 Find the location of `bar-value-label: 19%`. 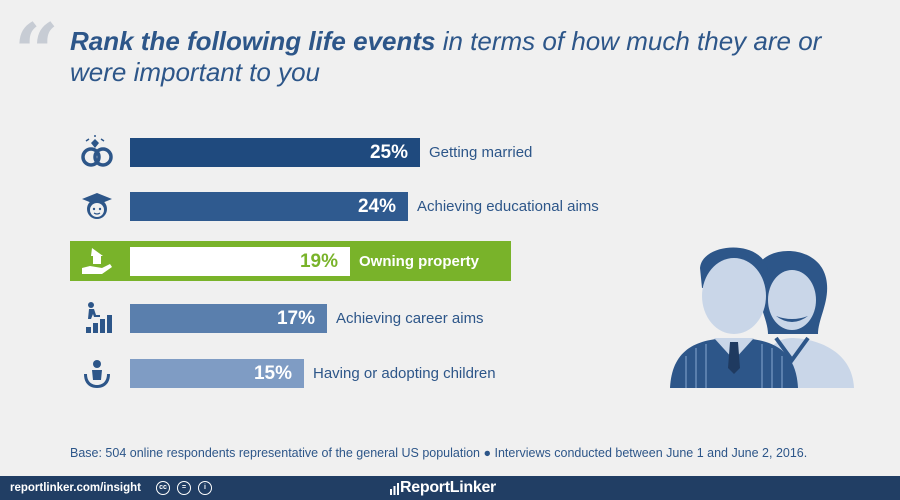

bar-value-label: 19% is located at coordinates (318, 261).